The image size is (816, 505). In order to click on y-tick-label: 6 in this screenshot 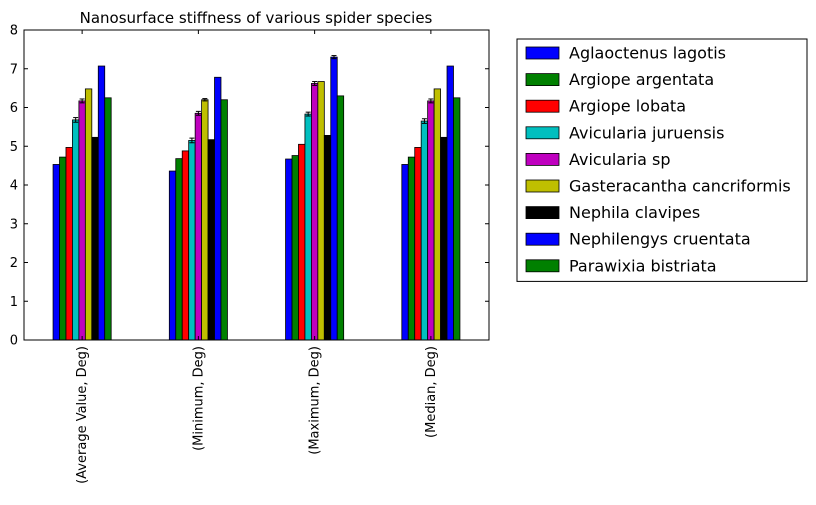, I will do `click(14, 108)`.